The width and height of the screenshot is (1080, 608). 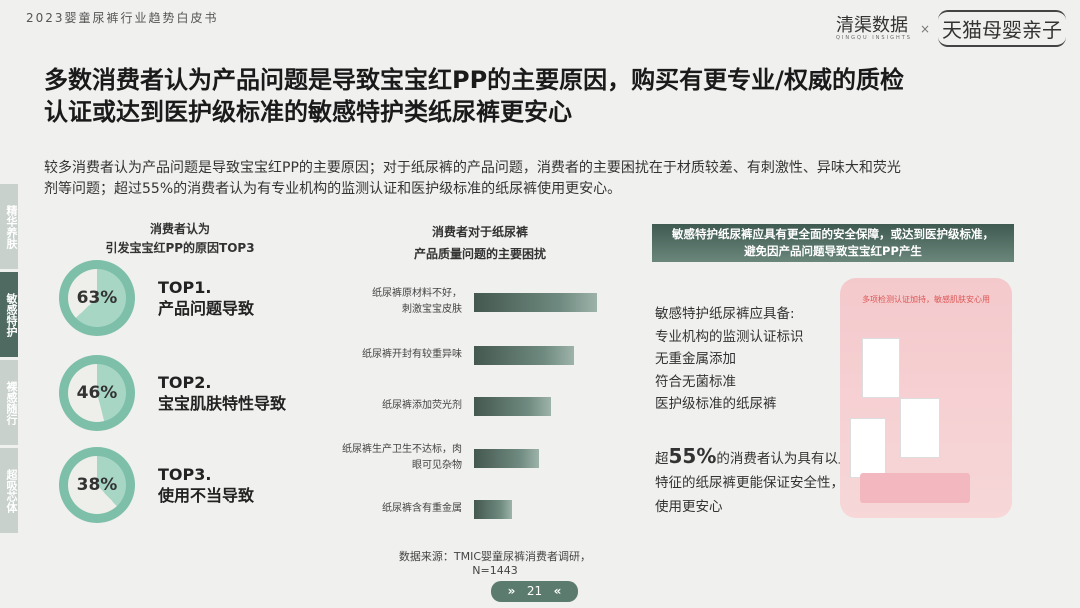 What do you see at coordinates (206, 298) in the screenshot?
I see `top-reason: TOP1. 产品问题导致` at bounding box center [206, 298].